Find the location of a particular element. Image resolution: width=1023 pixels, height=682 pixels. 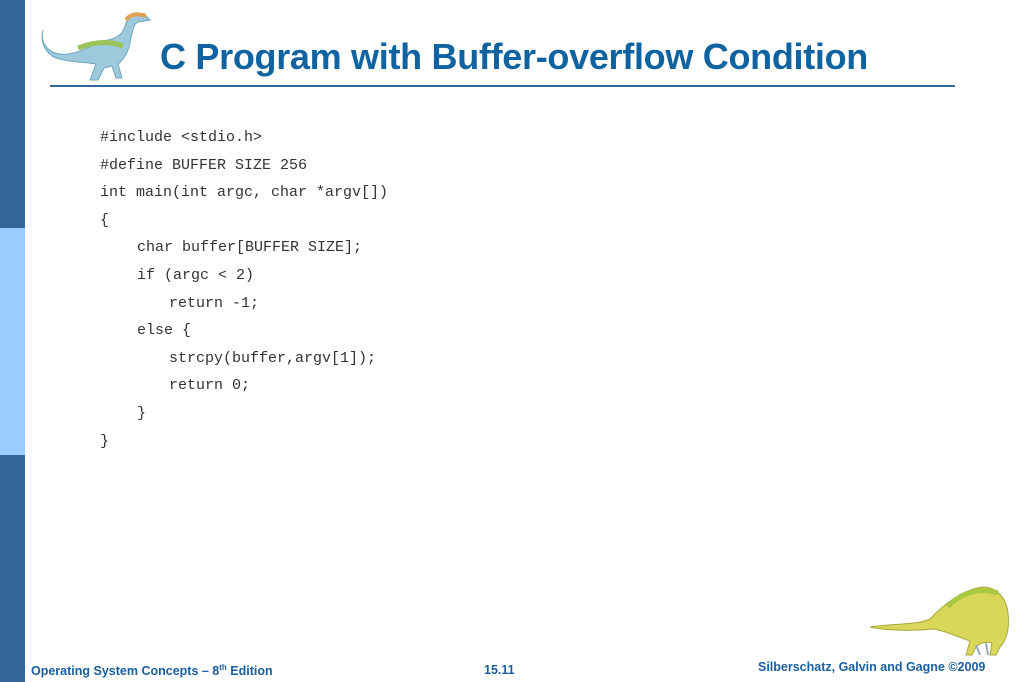

footer-book-title: Operating System Concepts – 8th Edition is located at coordinates (152, 671).